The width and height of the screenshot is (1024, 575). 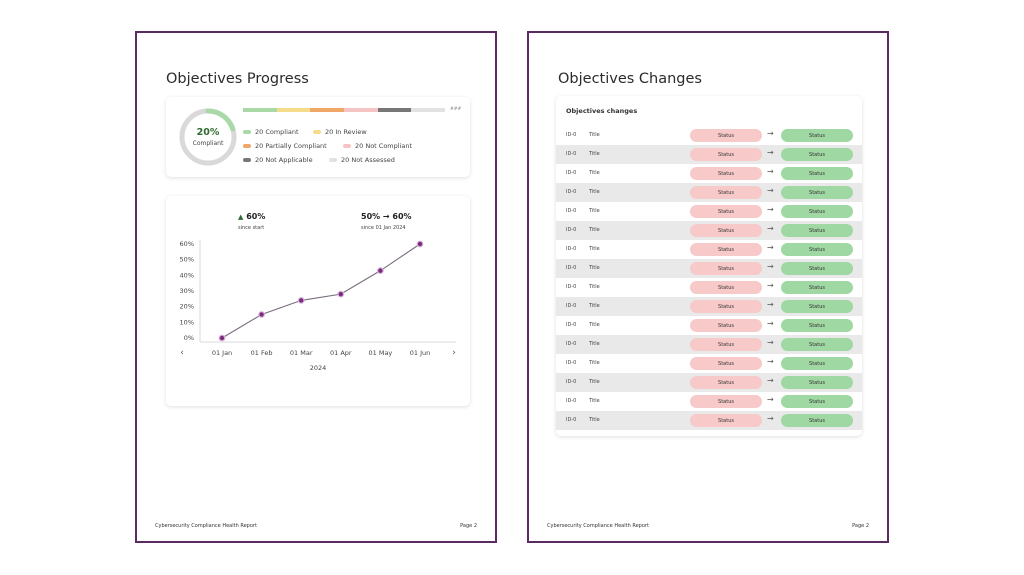 What do you see at coordinates (368, 160) in the screenshot?
I see `legend-label: 20 Not Assessed` at bounding box center [368, 160].